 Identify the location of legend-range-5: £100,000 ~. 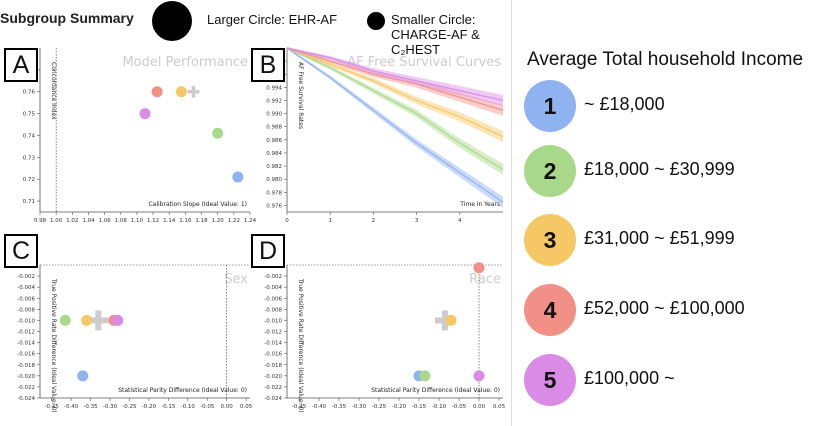
(629, 378).